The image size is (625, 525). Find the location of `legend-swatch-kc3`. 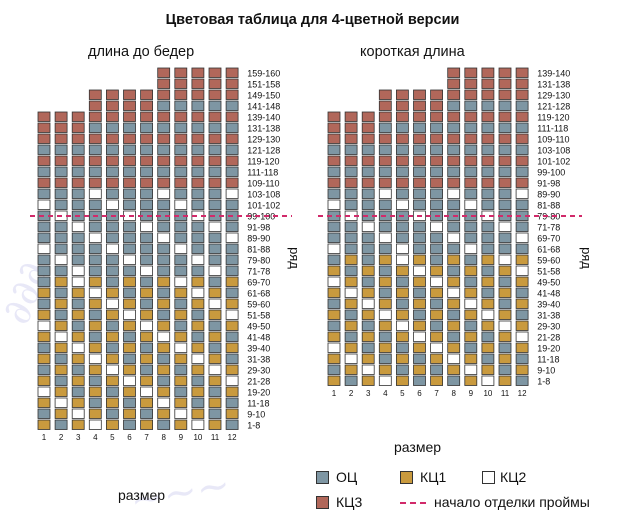

legend-swatch-kc3 is located at coordinates (322, 502).